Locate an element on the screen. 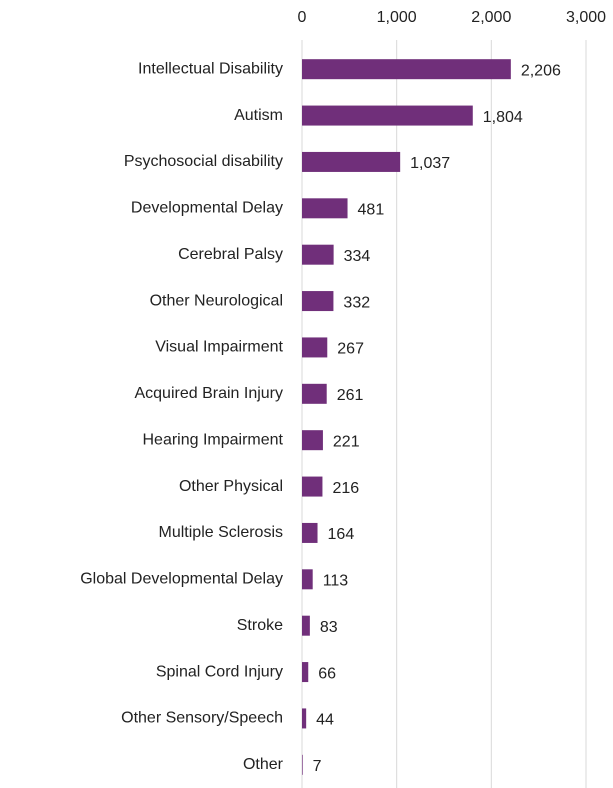 This screenshot has height=788, width=613. value-label: 221 is located at coordinates (346, 441).